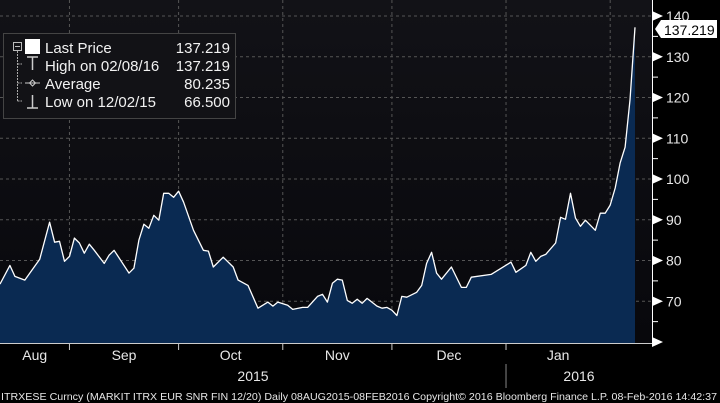  What do you see at coordinates (449, 355) in the screenshot?
I see `x-month-label: Dec` at bounding box center [449, 355].